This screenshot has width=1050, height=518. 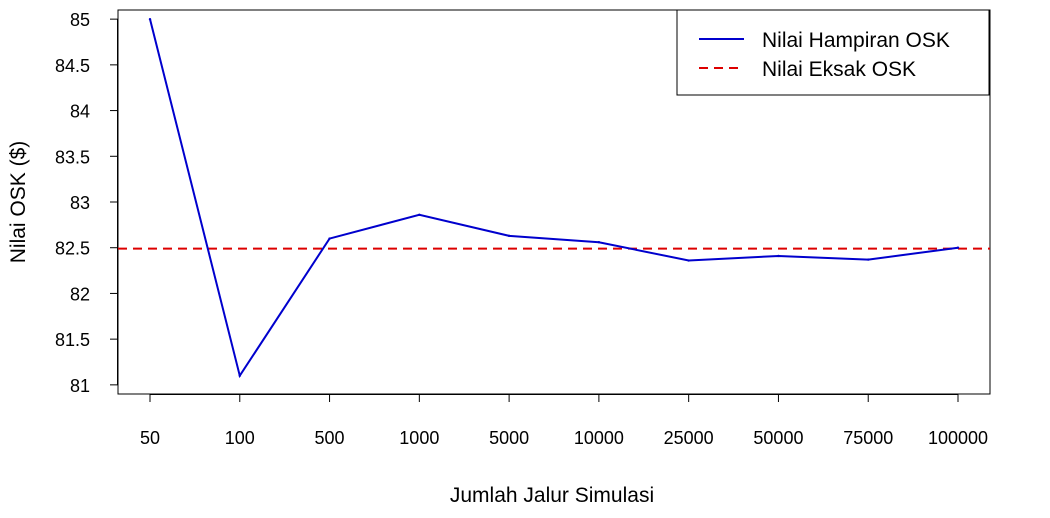 I want to click on y-tick-label: 81.5, so click(x=72, y=340).